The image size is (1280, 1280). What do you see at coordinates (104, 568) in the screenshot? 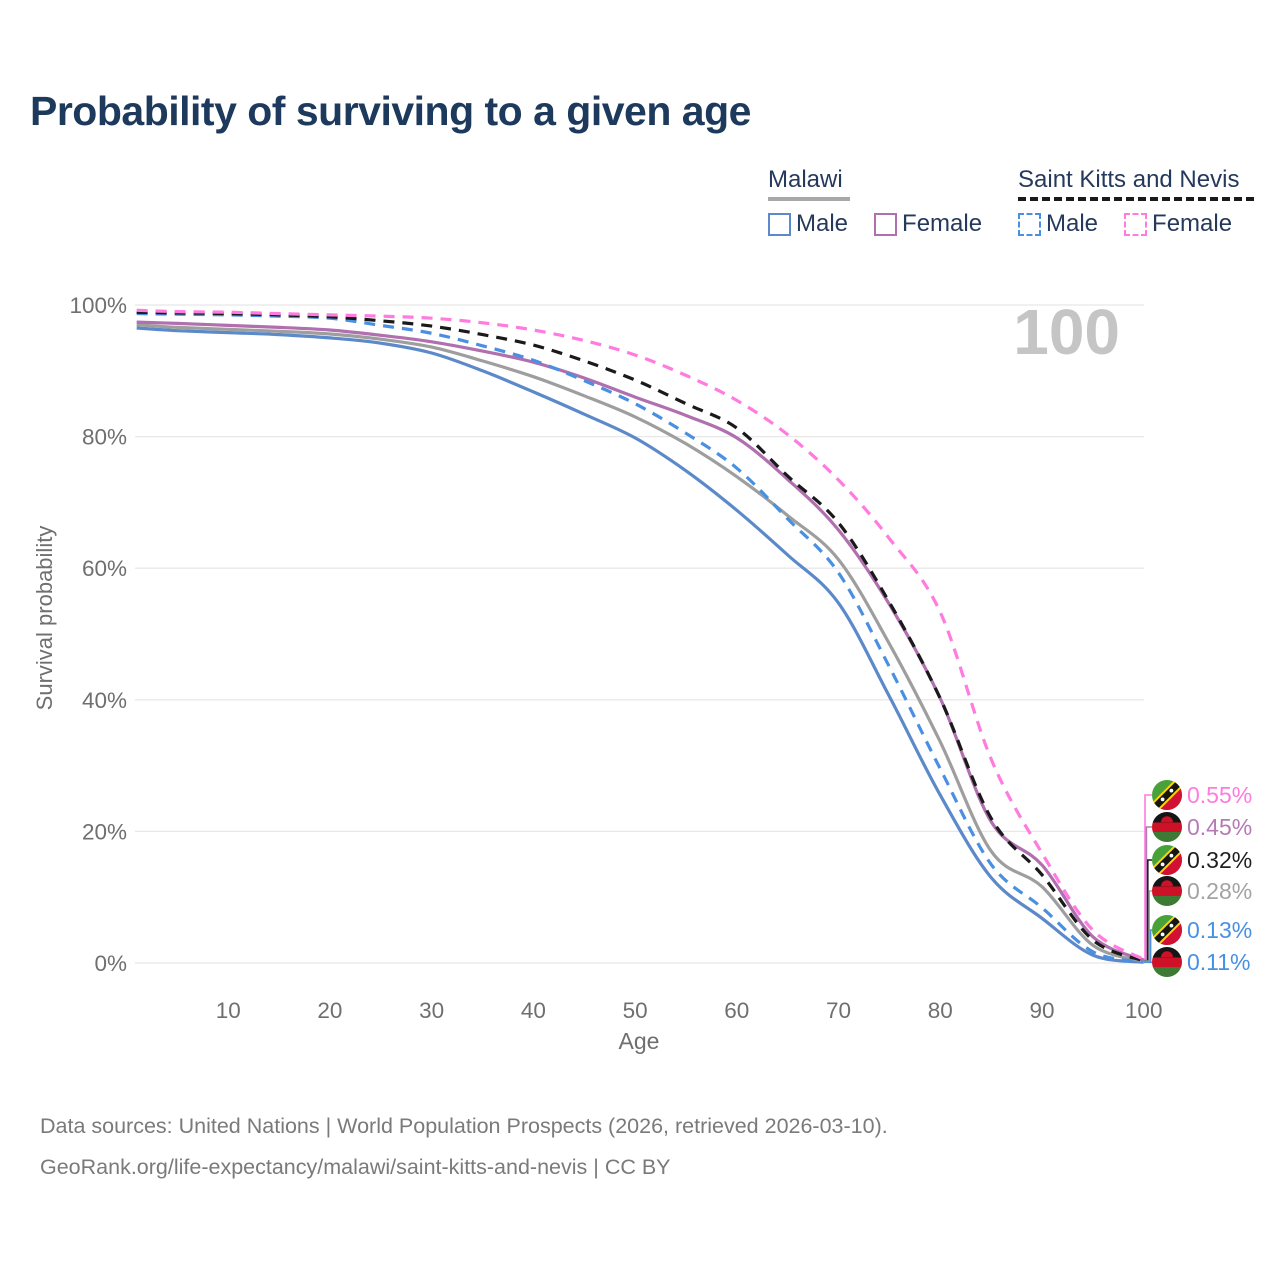
I see `y-tick-label: 60%` at bounding box center [104, 568].